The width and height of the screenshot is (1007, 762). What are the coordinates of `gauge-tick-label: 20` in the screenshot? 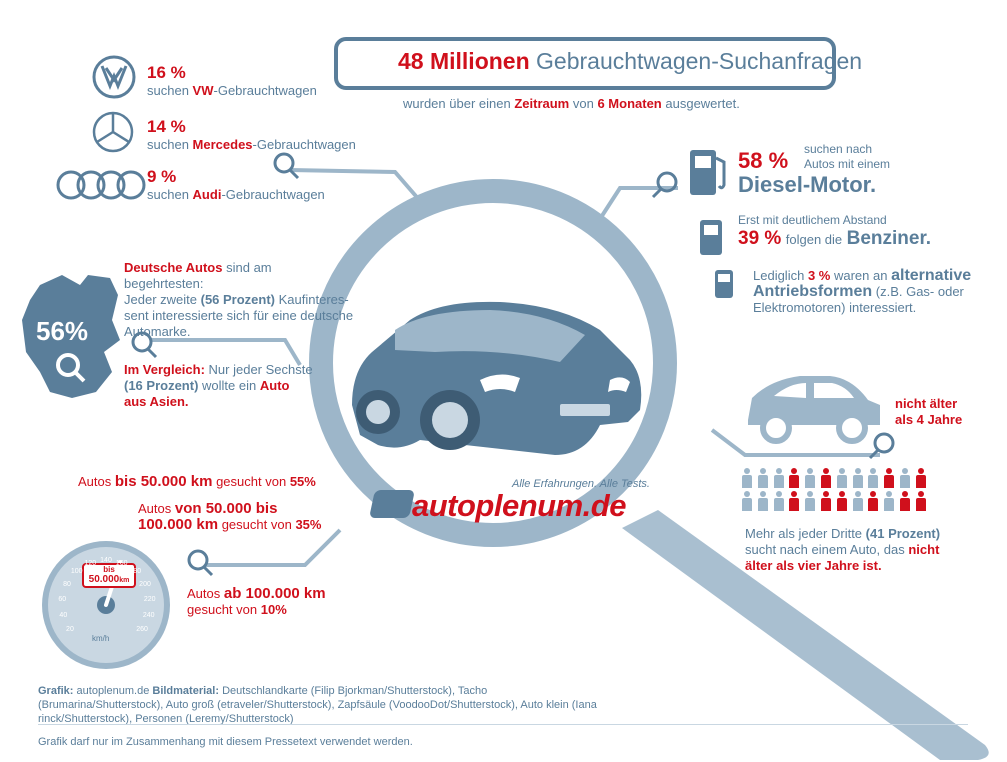 It's located at (70, 630).